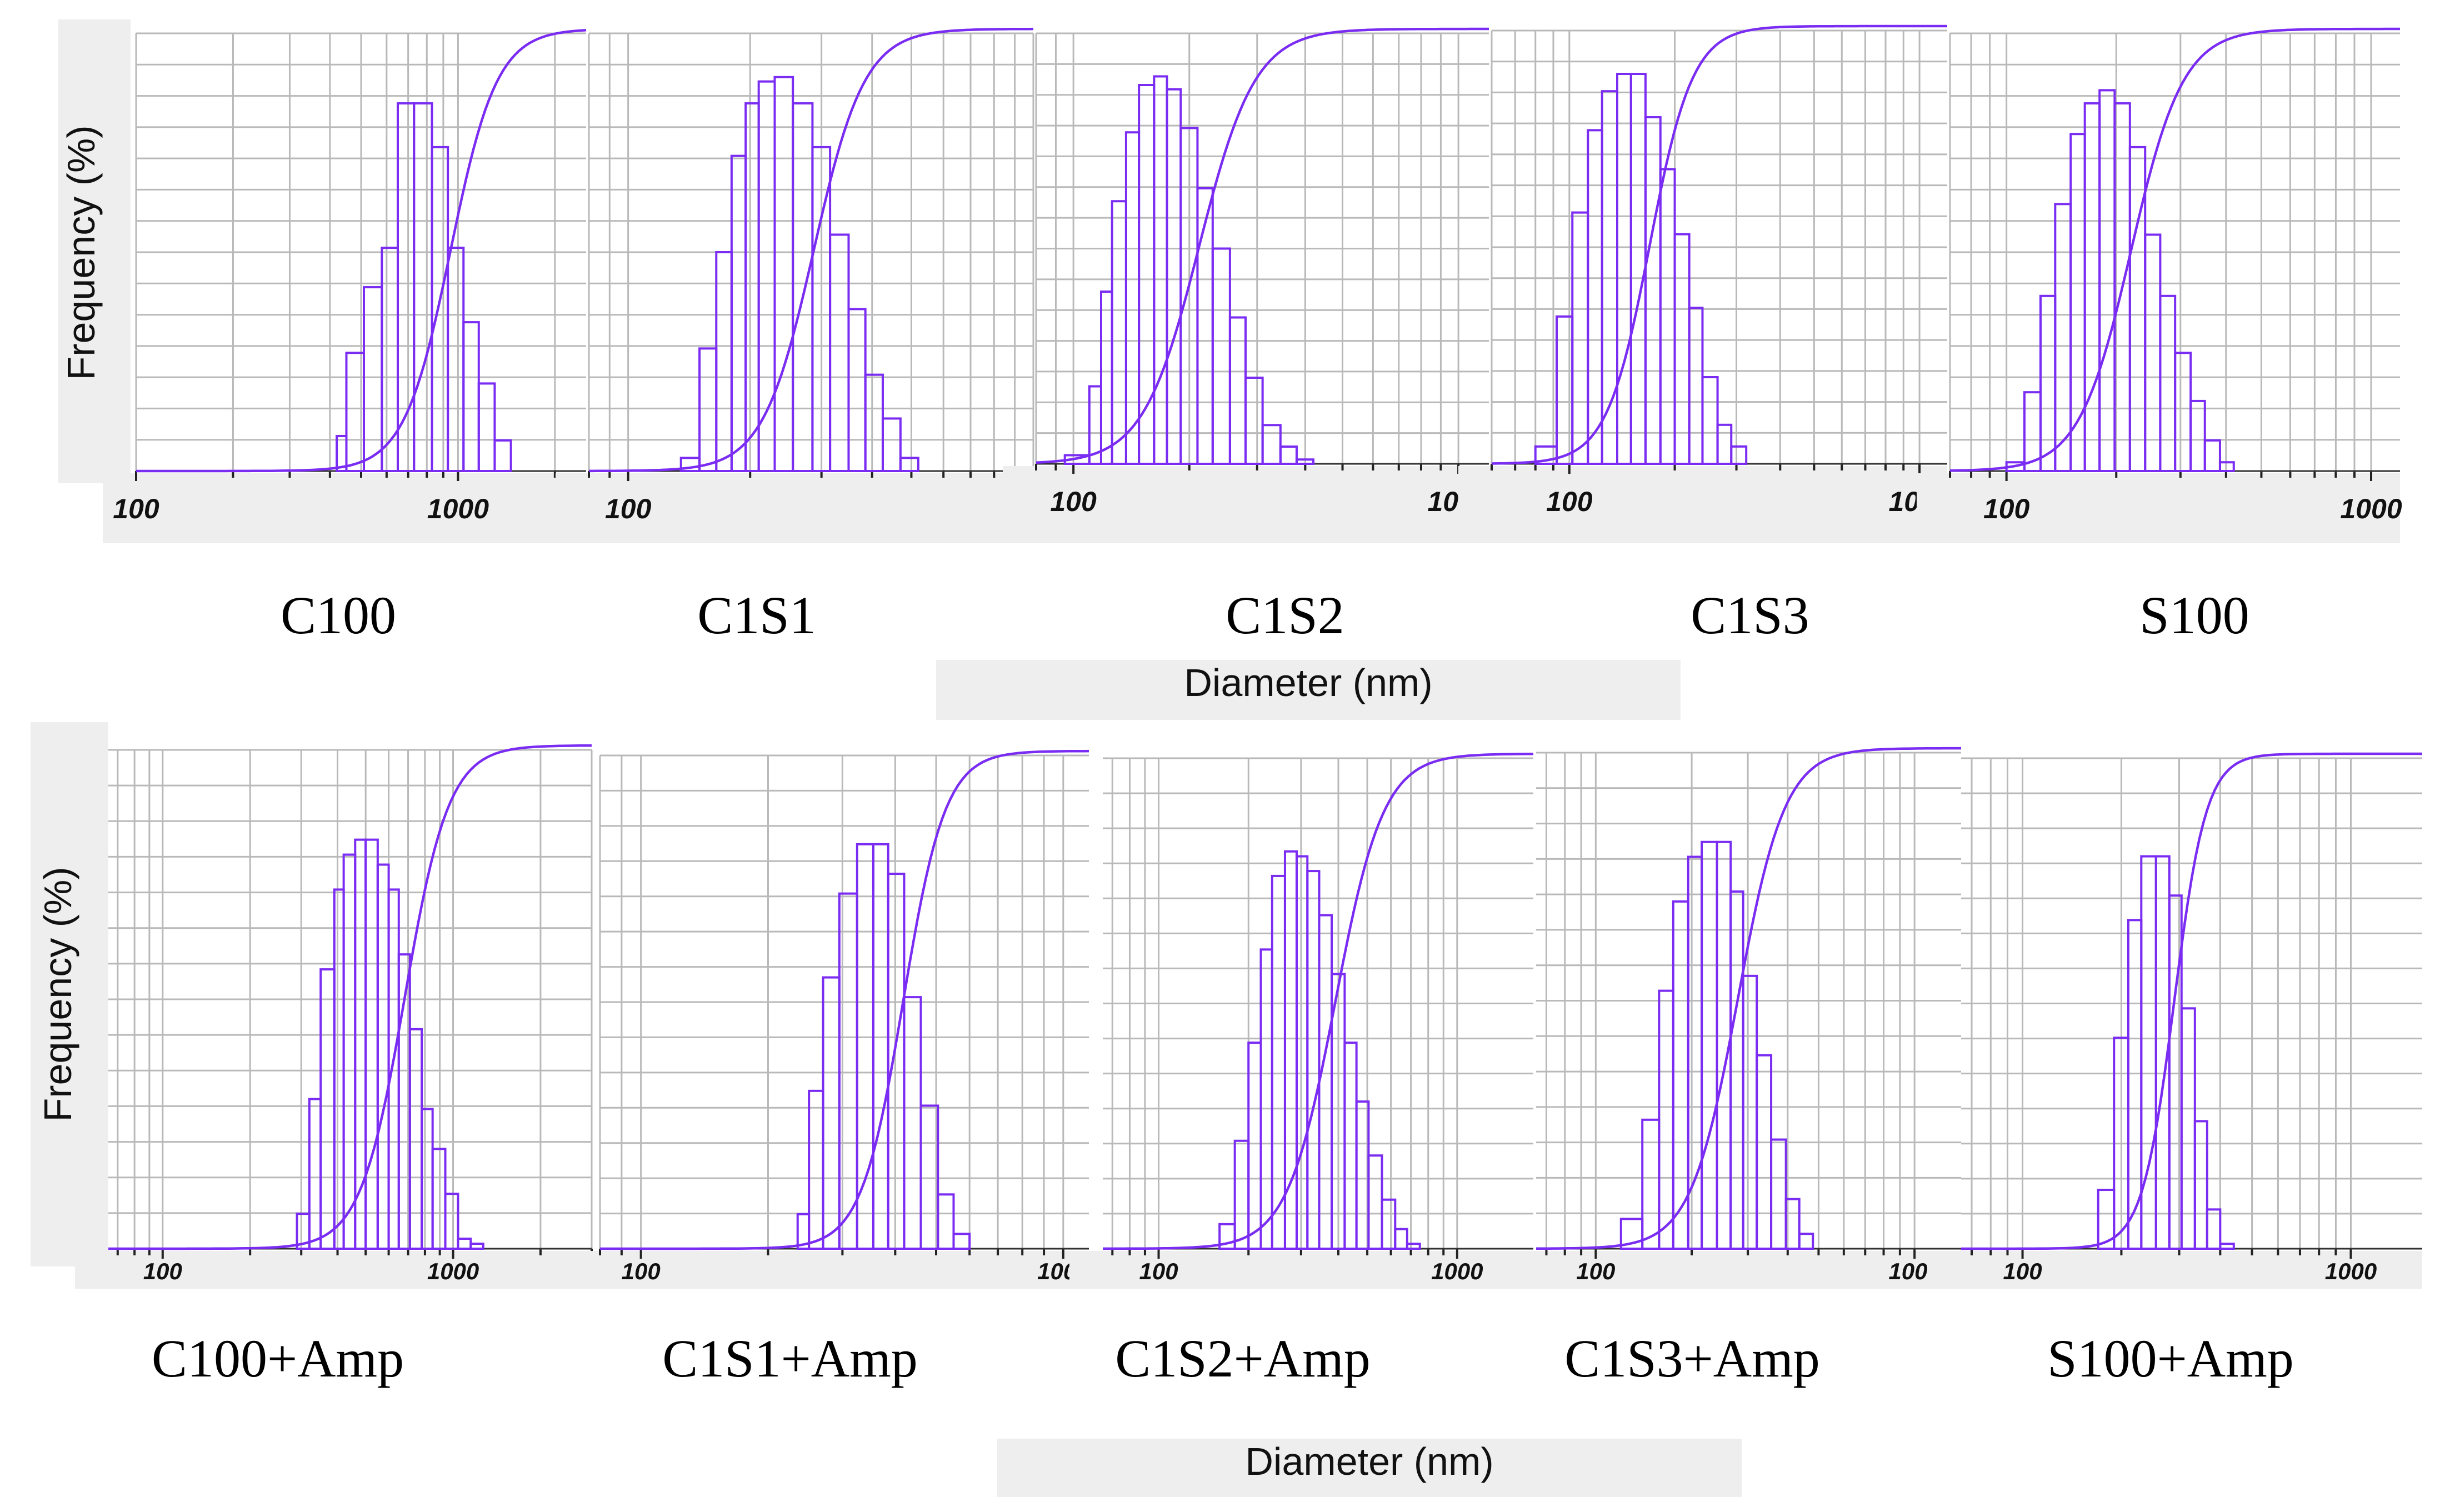  Describe the element at coordinates (334, 1270) in the screenshot. I see `tick-band-c100-amp` at that location.